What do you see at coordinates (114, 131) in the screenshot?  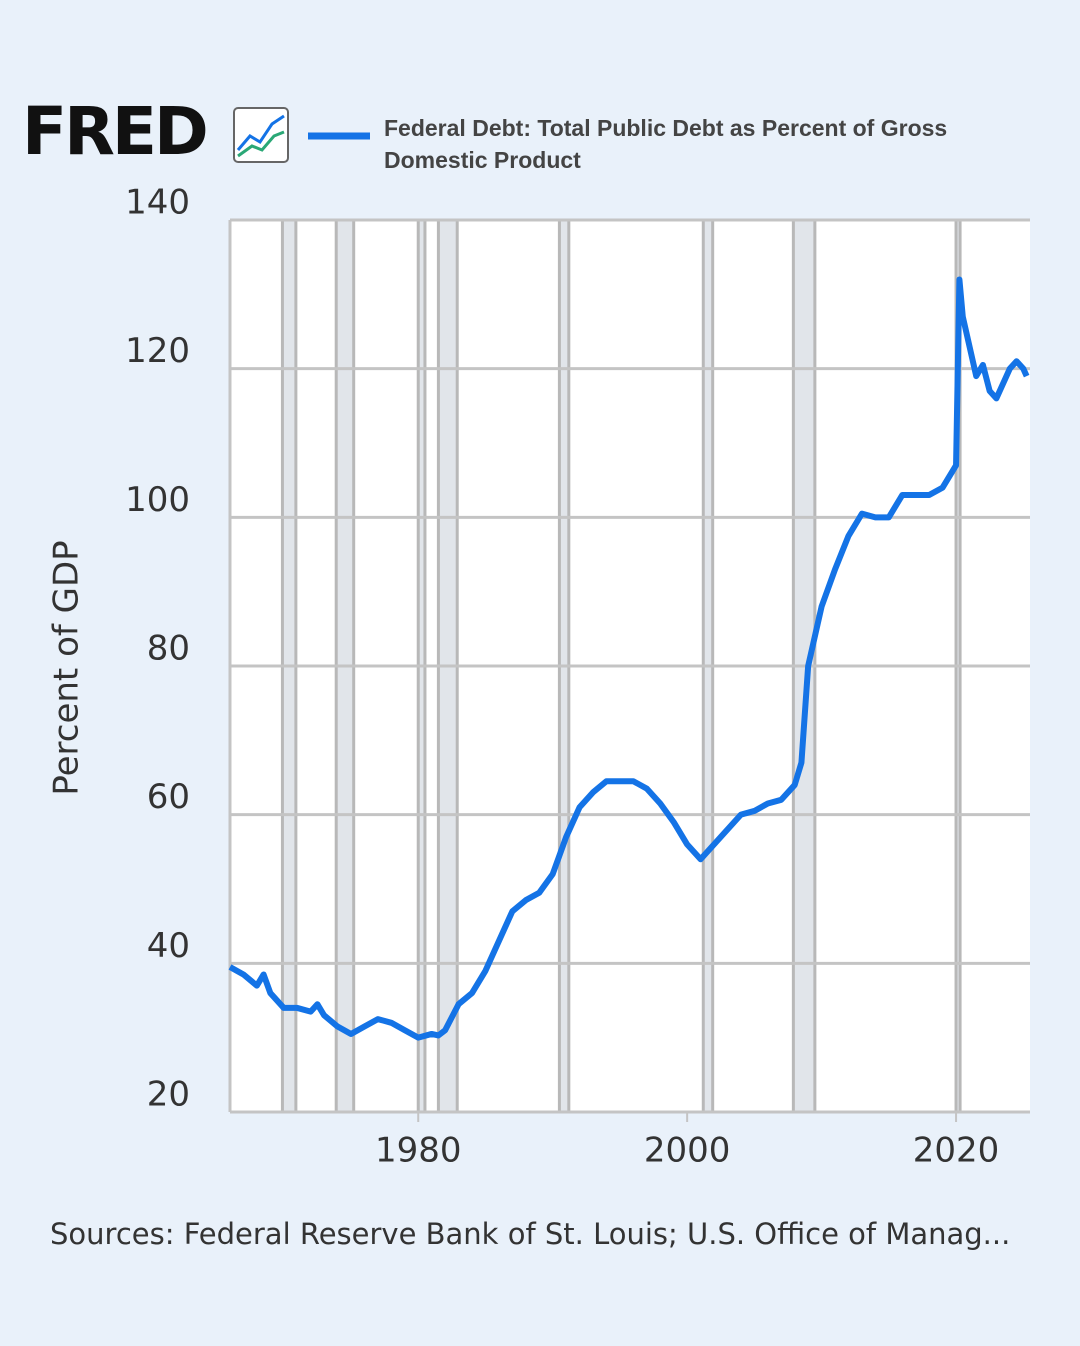 I see `logo: FRED` at bounding box center [114, 131].